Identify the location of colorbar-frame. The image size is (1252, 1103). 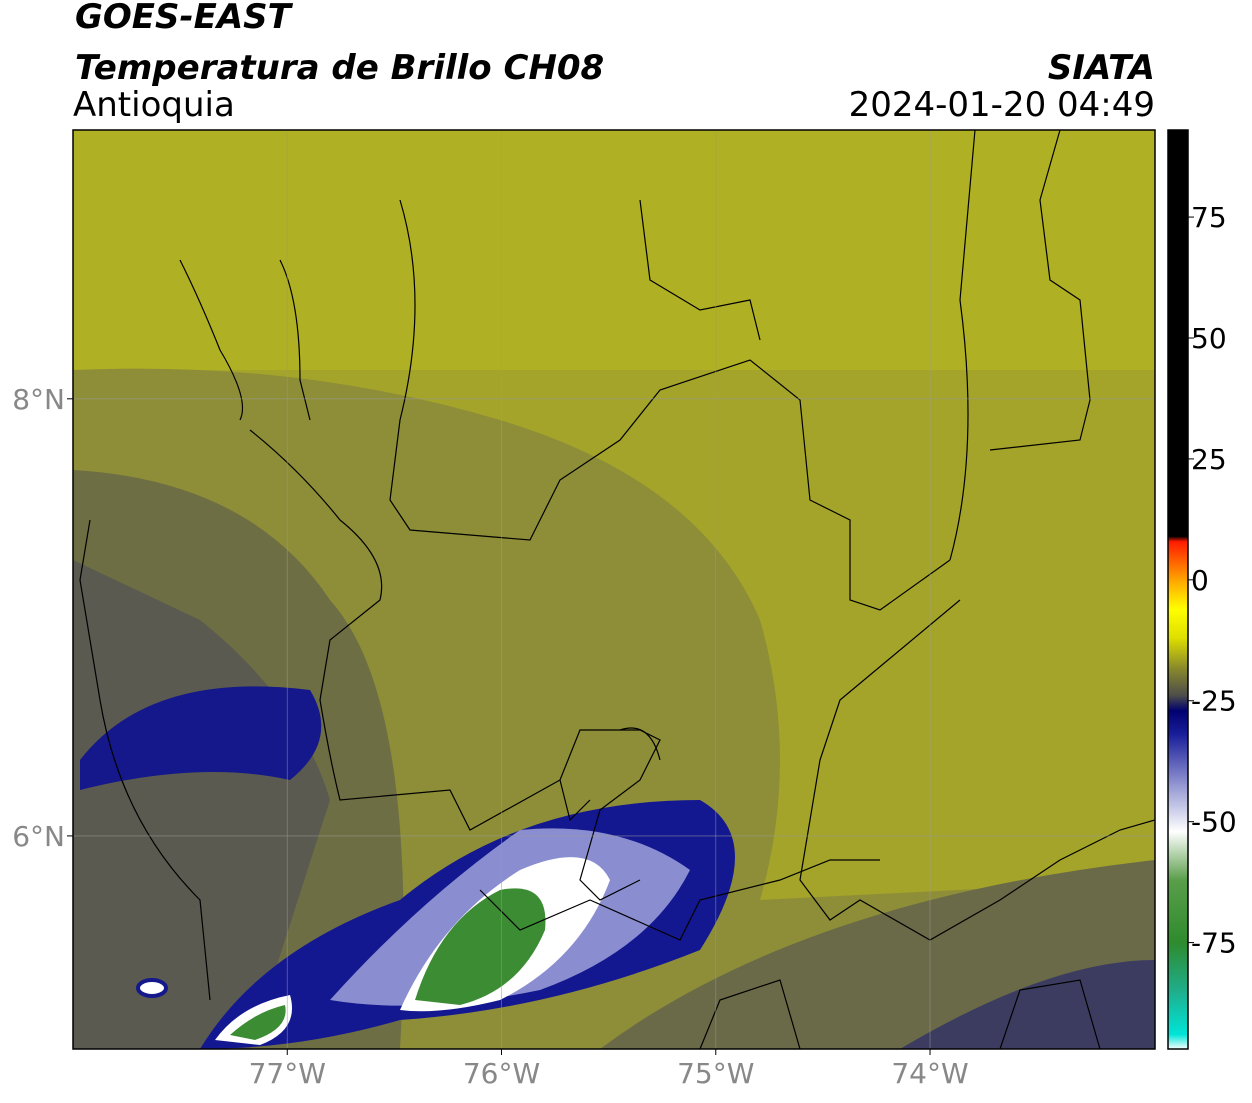
(1178, 589).